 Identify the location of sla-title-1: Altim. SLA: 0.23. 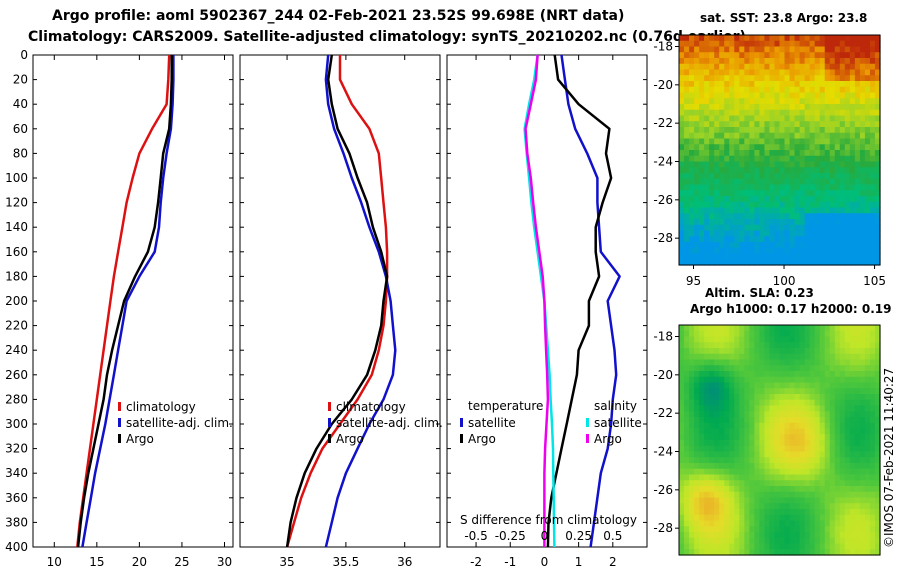
(759, 293).